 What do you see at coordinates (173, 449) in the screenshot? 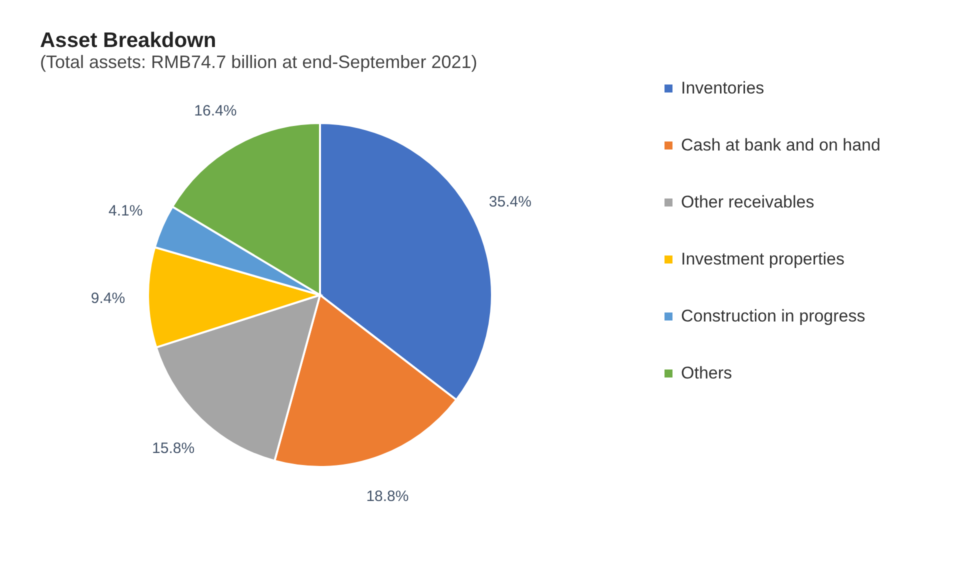
I see `data-label: 15.8%` at bounding box center [173, 449].